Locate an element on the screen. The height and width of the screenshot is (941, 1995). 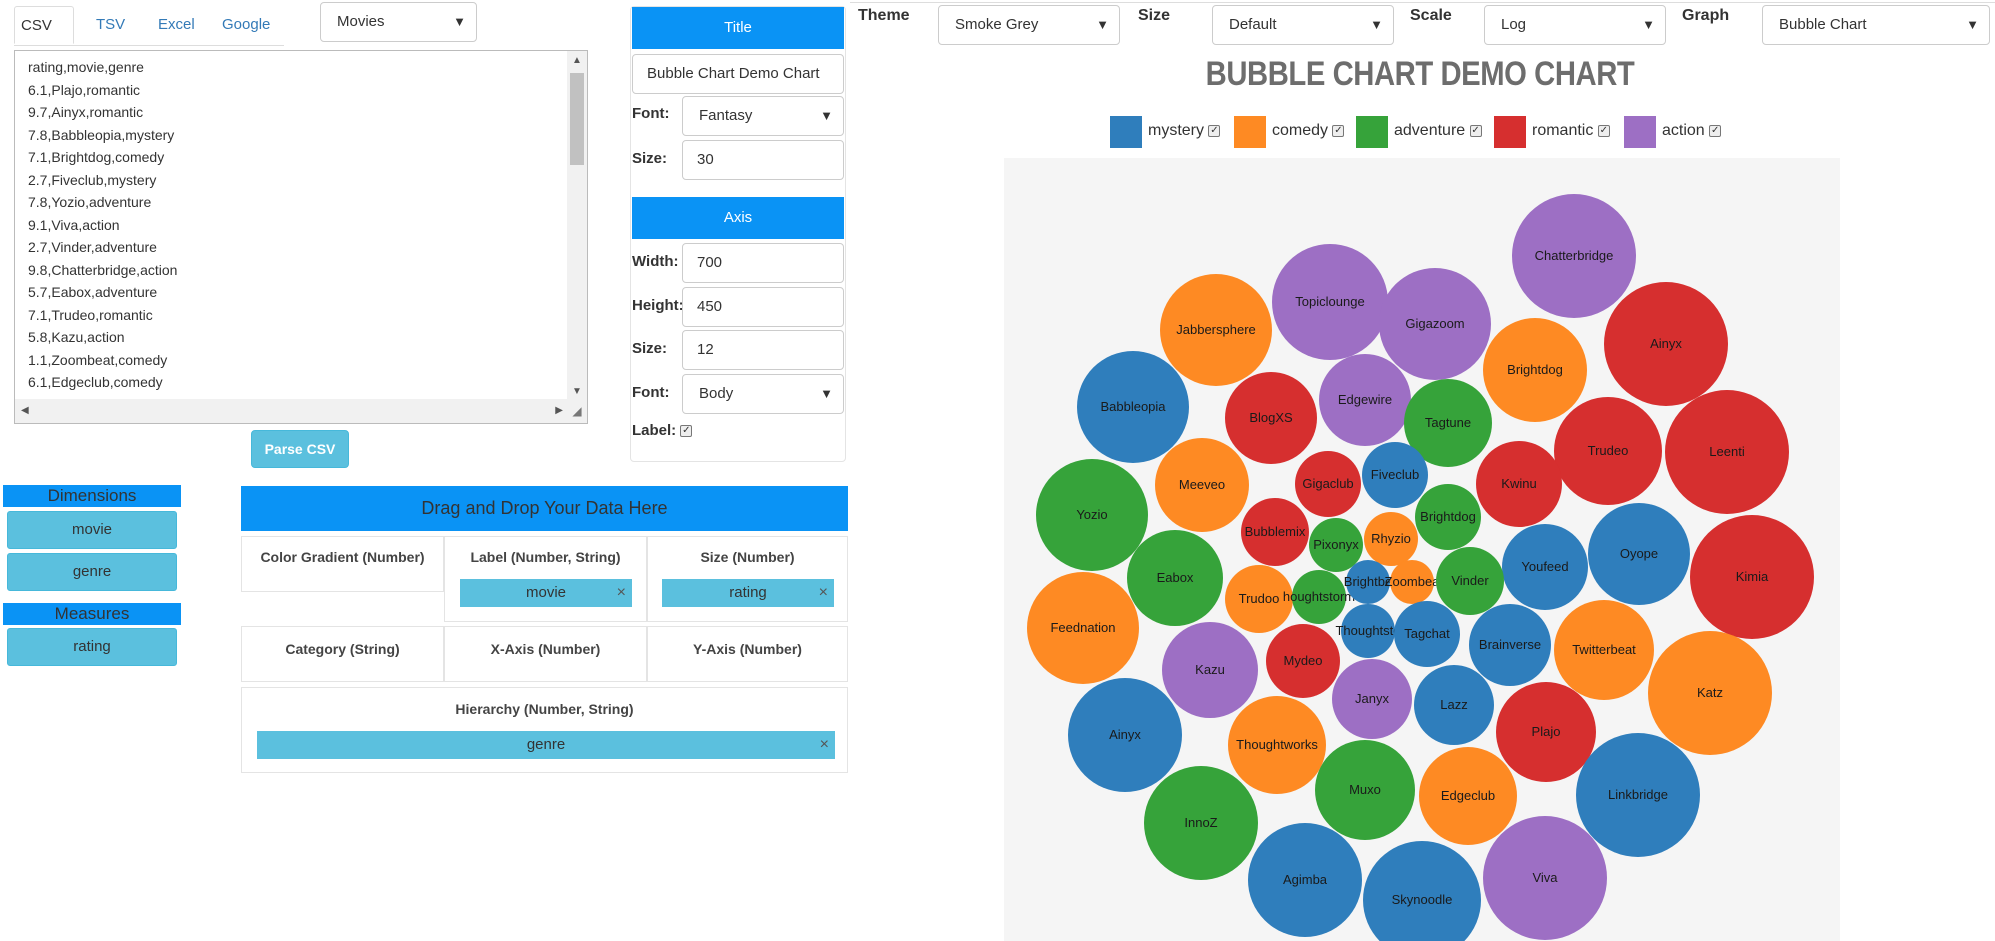
bubble-mystery: Tagchat is located at coordinates (1427, 634).